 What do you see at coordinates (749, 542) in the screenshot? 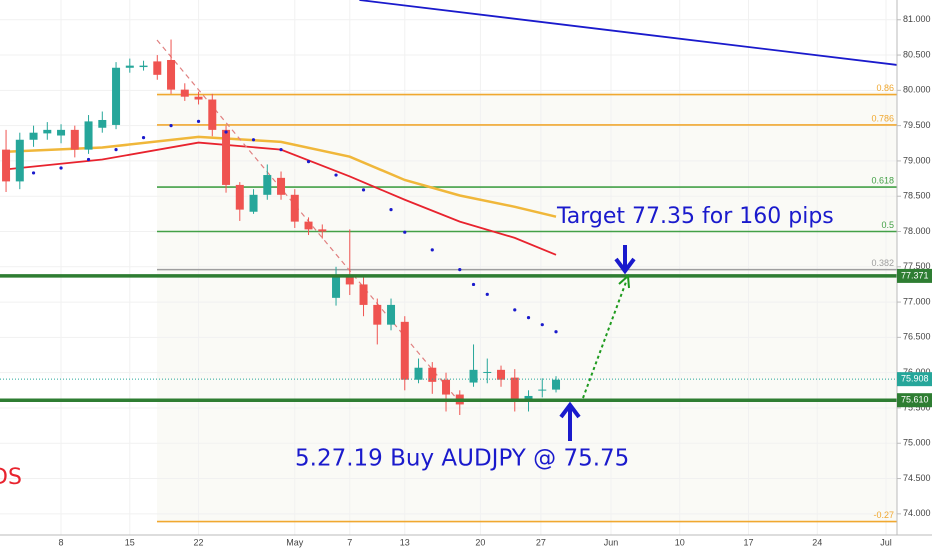
I see `x-tick-label: 17` at bounding box center [749, 542].